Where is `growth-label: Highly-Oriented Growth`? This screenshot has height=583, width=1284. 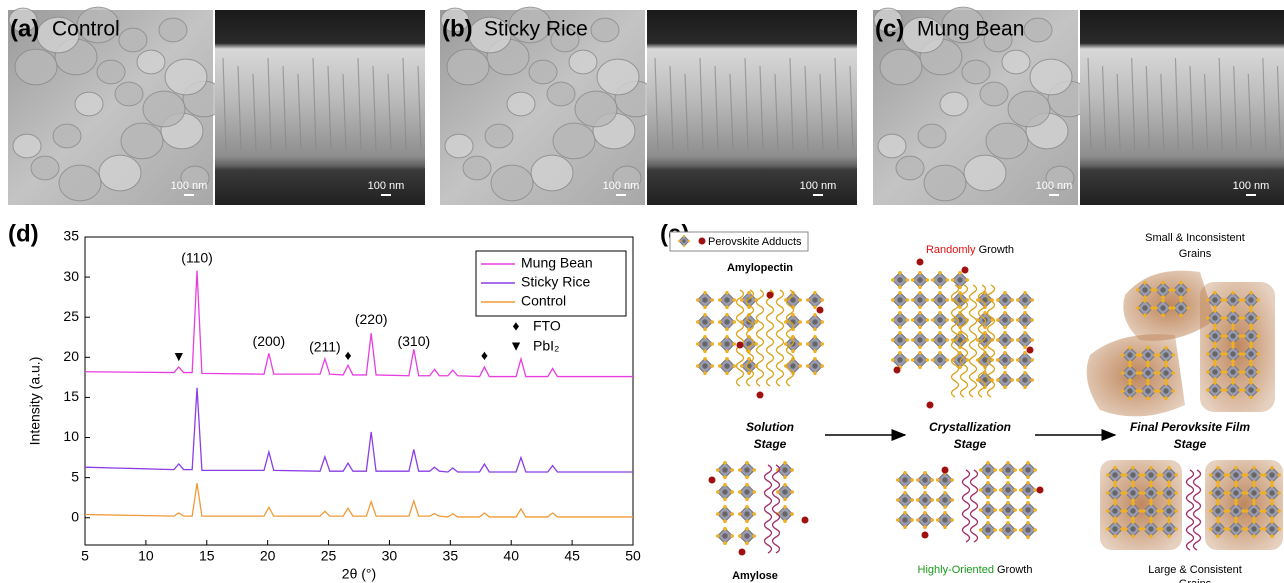 growth-label: Highly-Oriented Growth is located at coordinates (975, 570).